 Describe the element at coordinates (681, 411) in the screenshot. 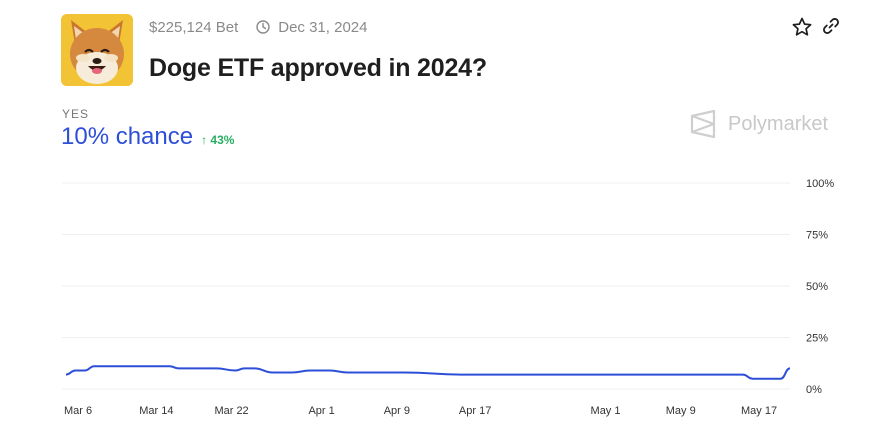

I see `x-tick-label: May 9` at that location.